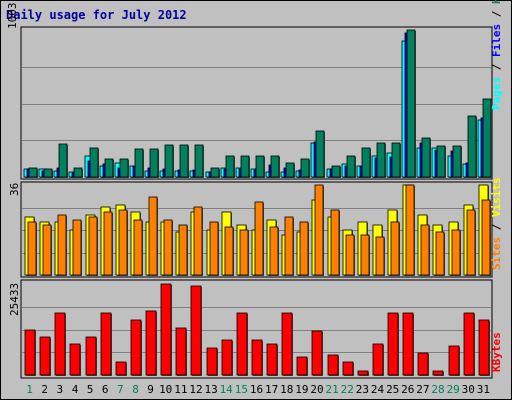 This screenshot has height=400, width=512. I want to click on legend-entry-sites: Sites, so click(496, 253).